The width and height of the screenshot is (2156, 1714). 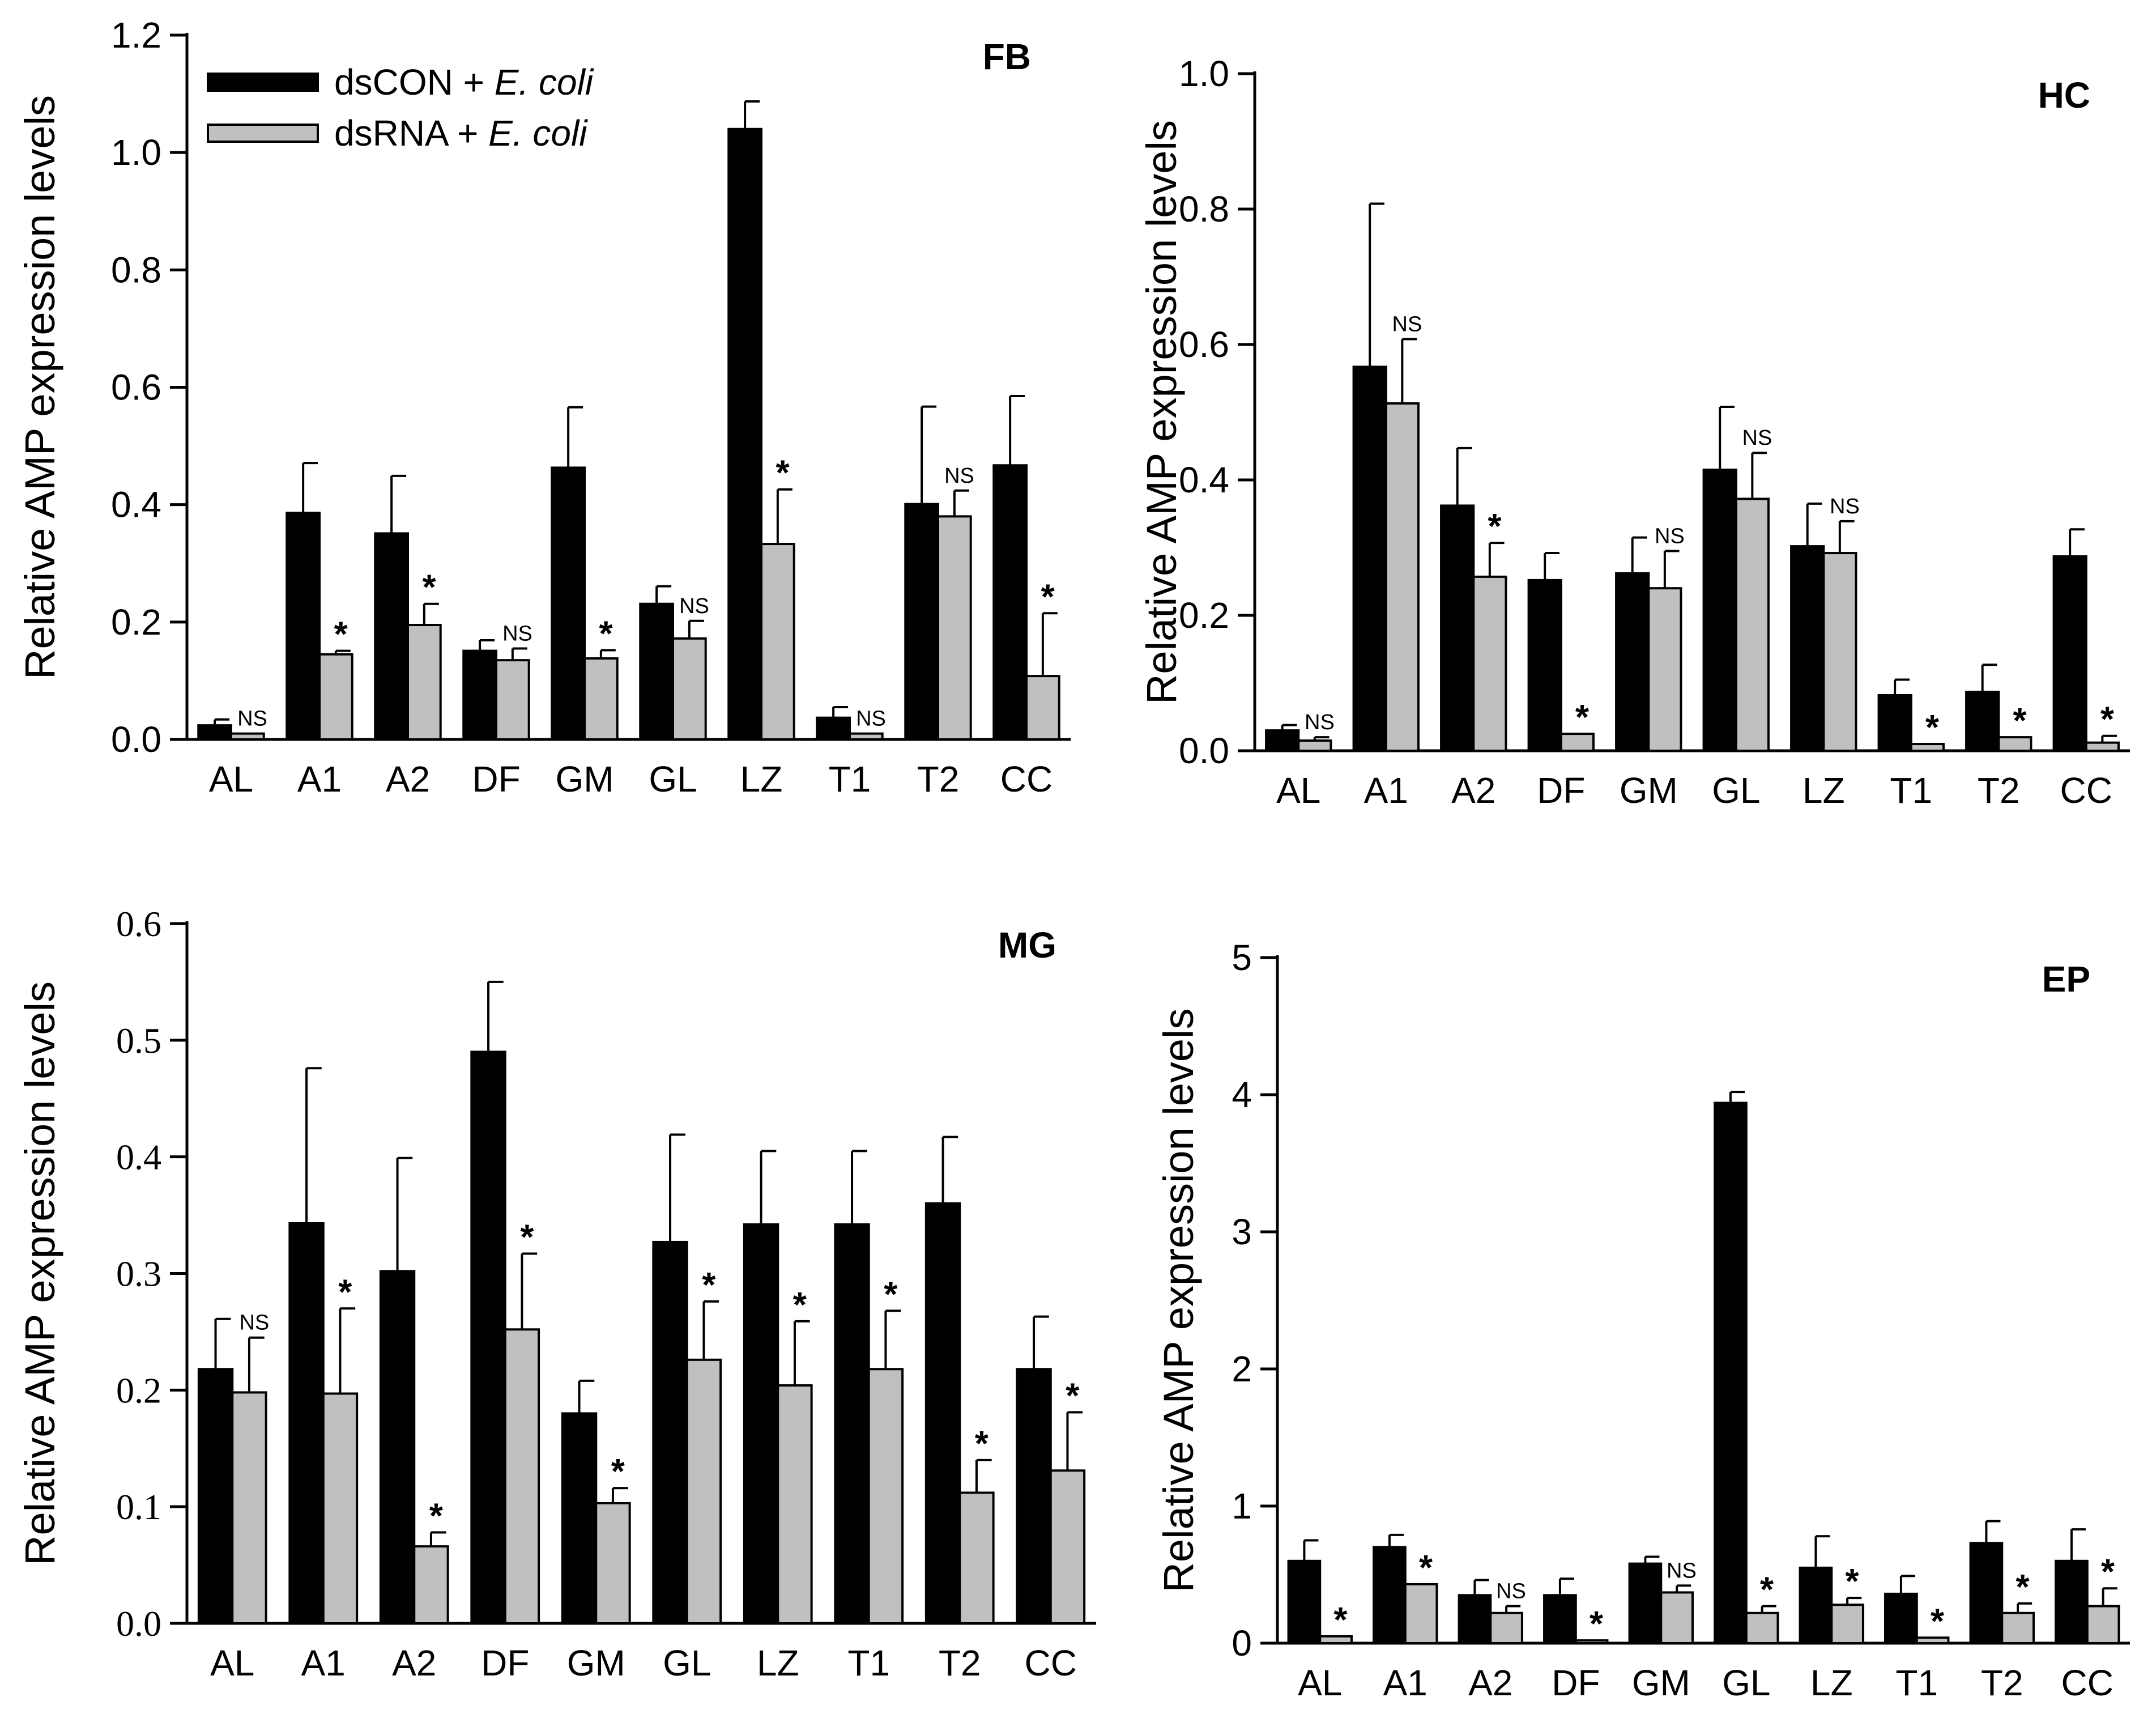 What do you see at coordinates (40, 387) in the screenshot?
I see `fb-y-axis-title: Relative AMP expression levels` at bounding box center [40, 387].